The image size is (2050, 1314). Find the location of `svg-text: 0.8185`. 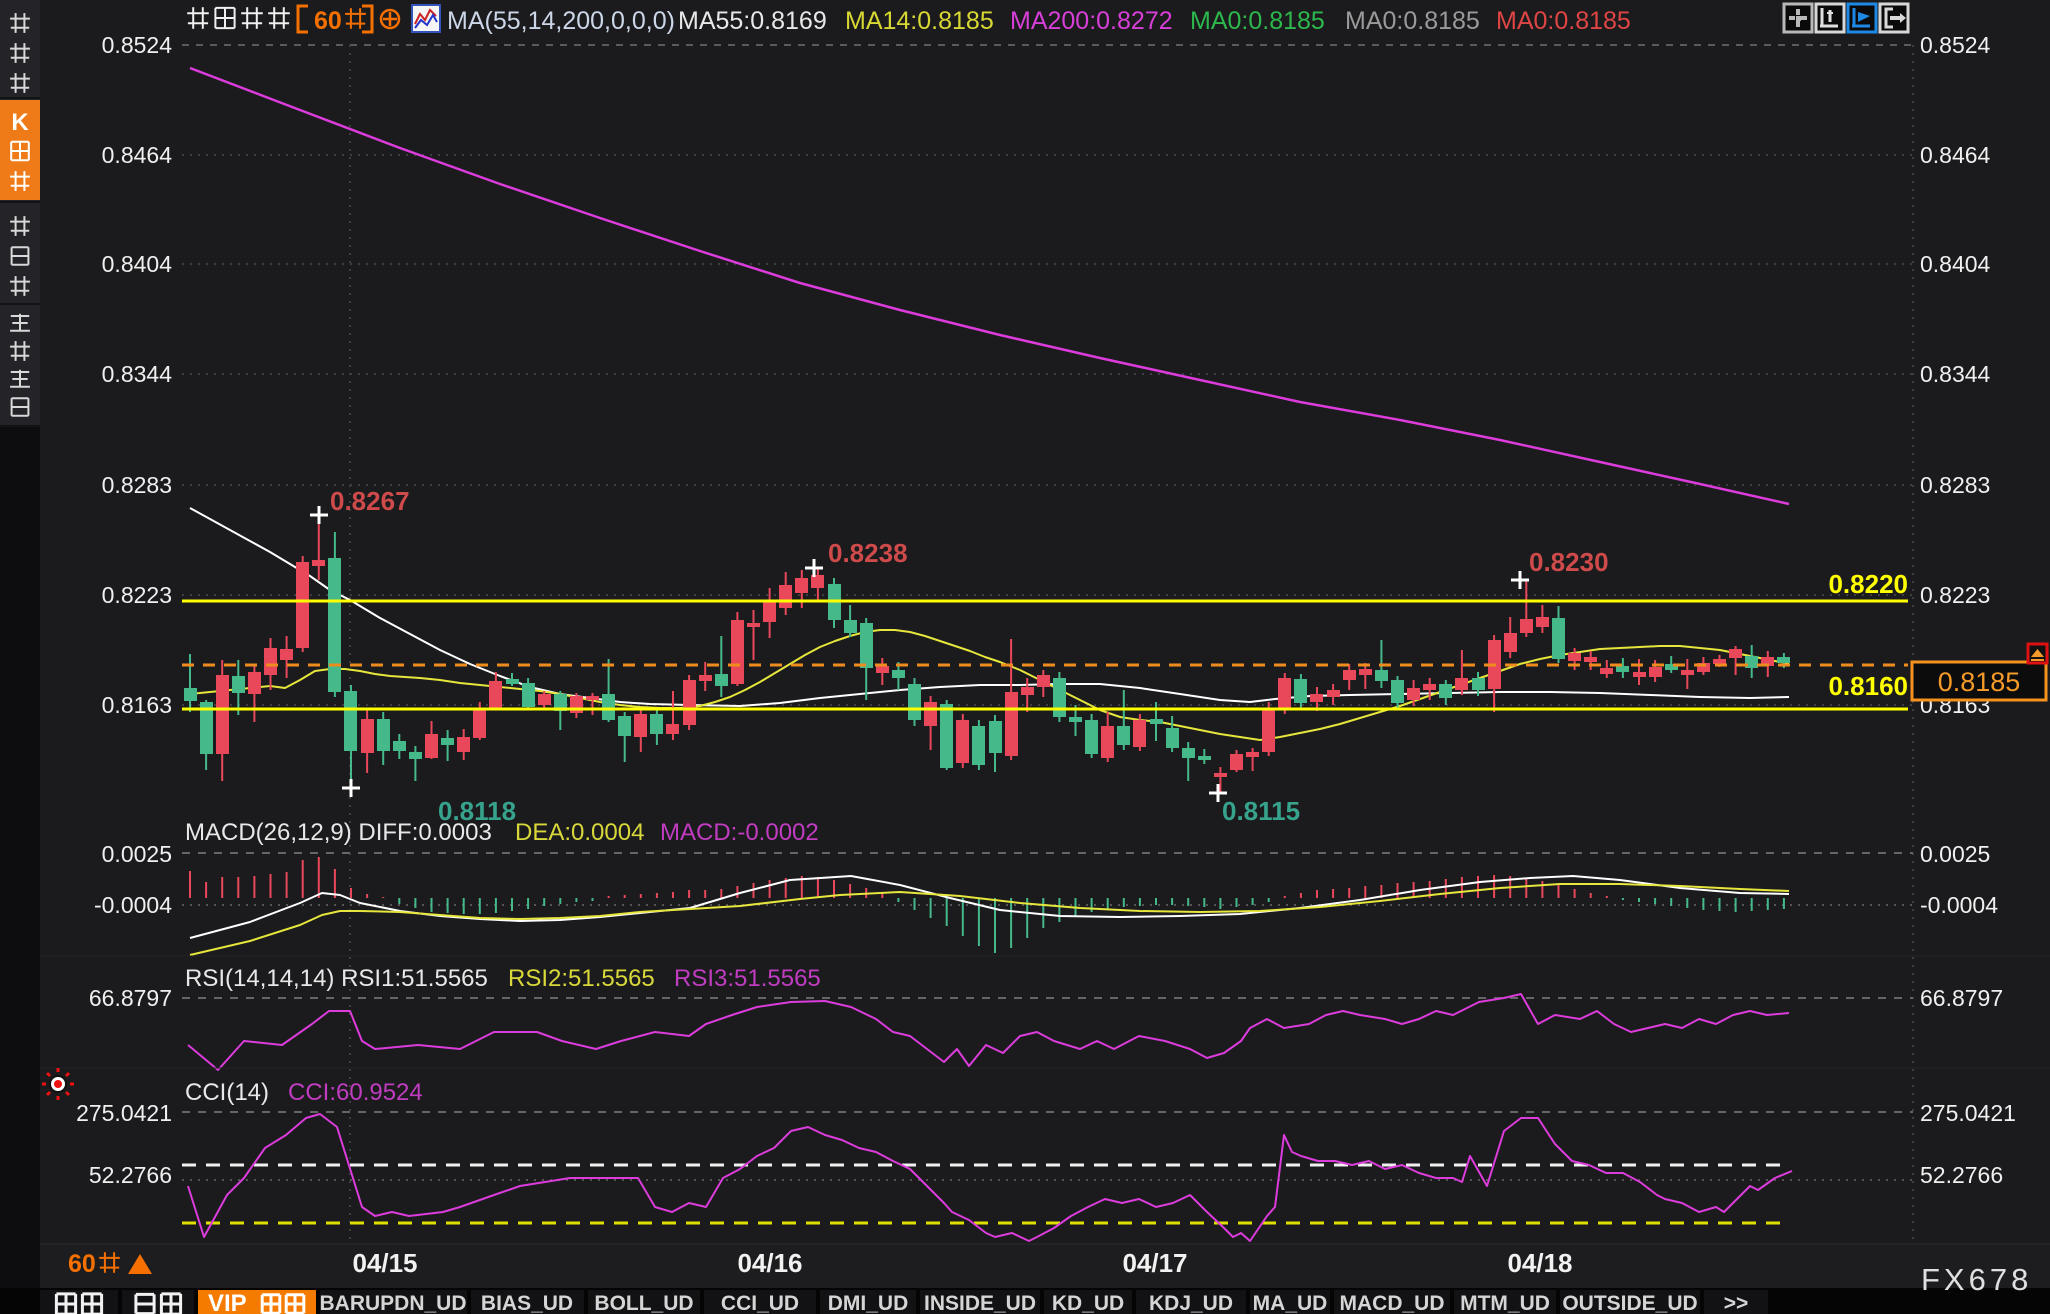

svg-text: 0.8185 is located at coordinates (1979, 682).